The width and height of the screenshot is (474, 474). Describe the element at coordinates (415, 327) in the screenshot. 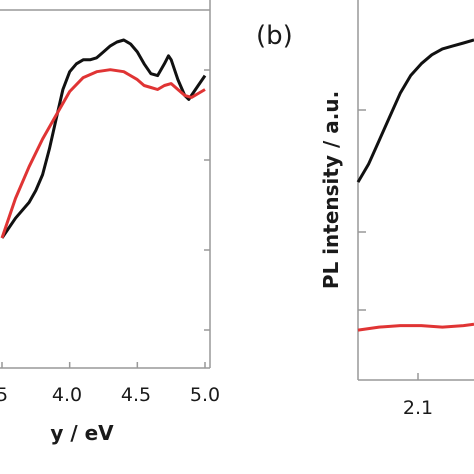

I see `series-line-red` at that location.